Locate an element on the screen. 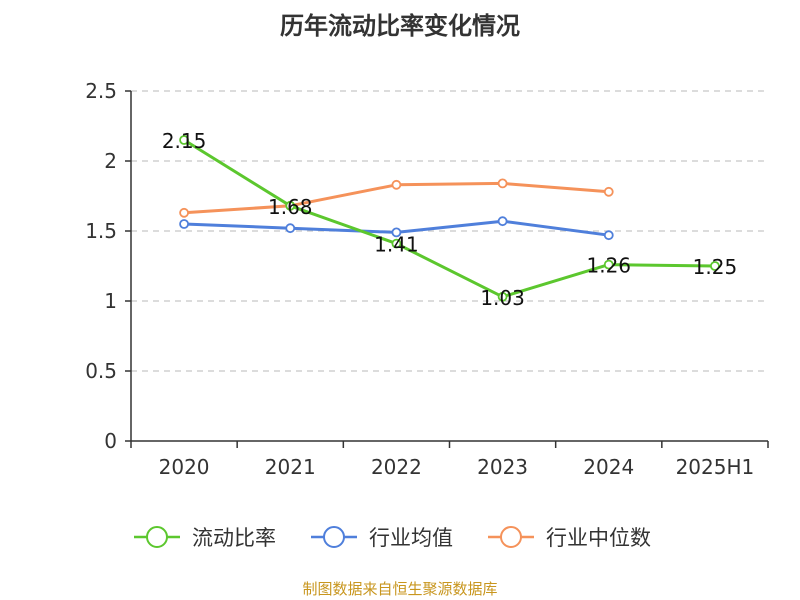 This screenshot has width=800, height=600. x-tick-label: 2020 is located at coordinates (184, 467).